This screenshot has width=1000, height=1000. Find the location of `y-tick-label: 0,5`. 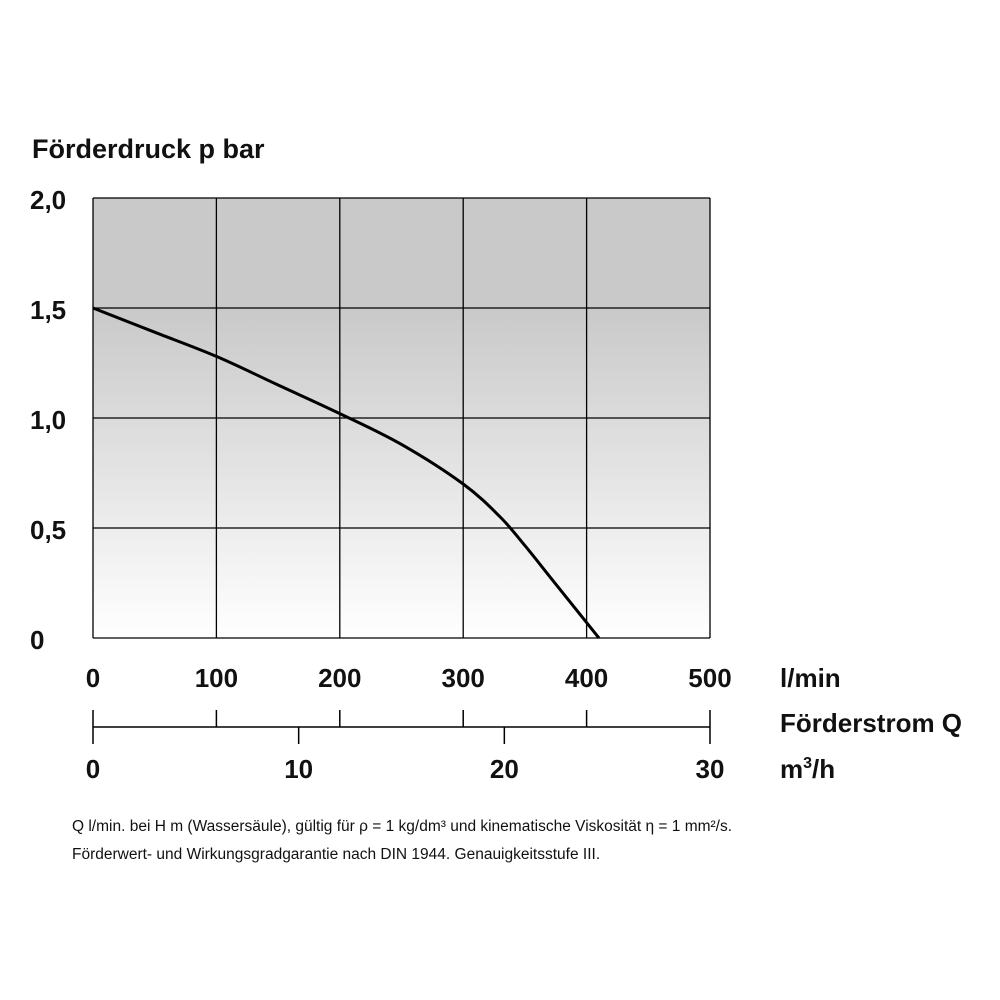

y-tick-label: 0,5 is located at coordinates (48, 530).